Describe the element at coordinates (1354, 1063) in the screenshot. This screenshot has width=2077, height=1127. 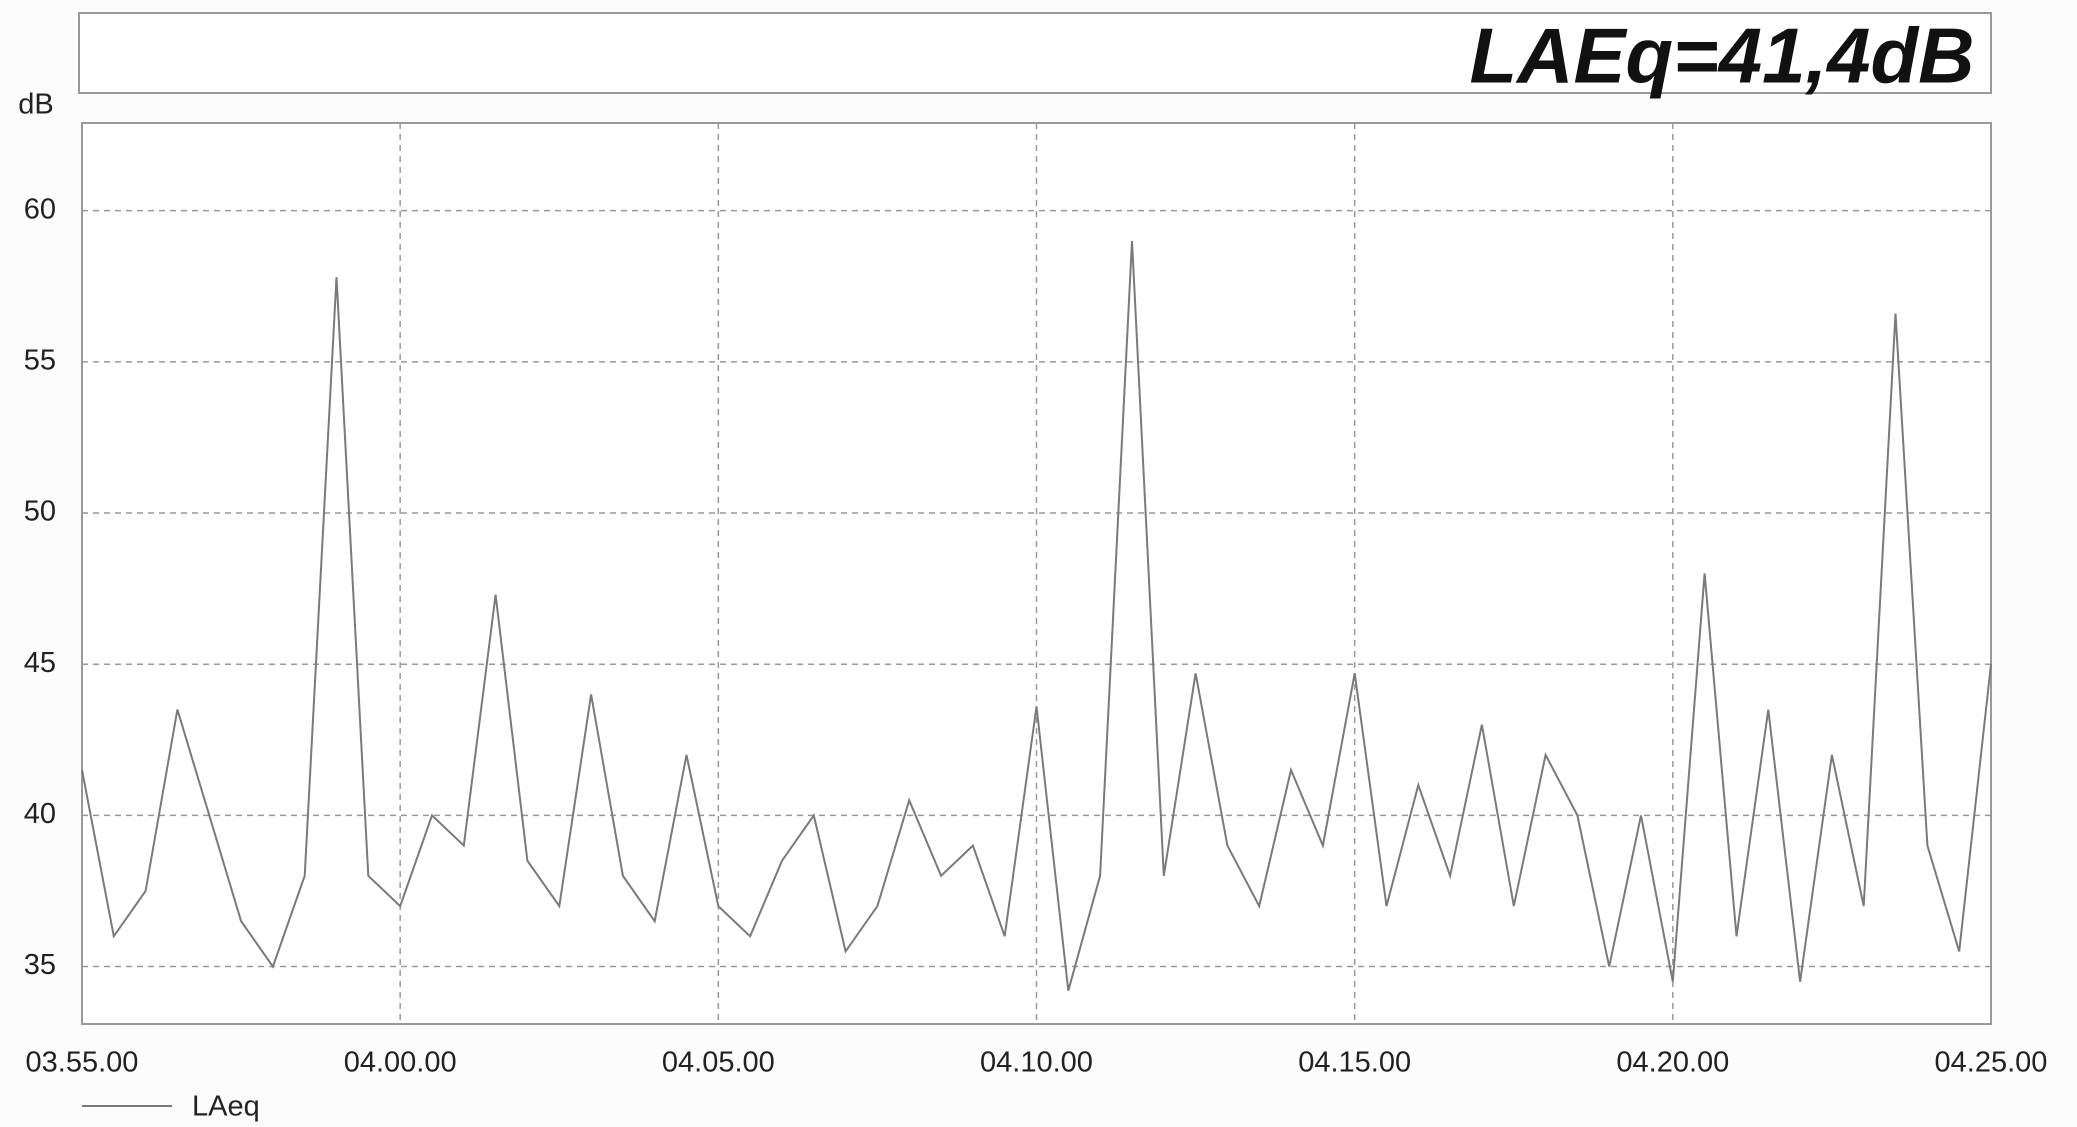
I see `x-tick-label: 04.15.00` at that location.